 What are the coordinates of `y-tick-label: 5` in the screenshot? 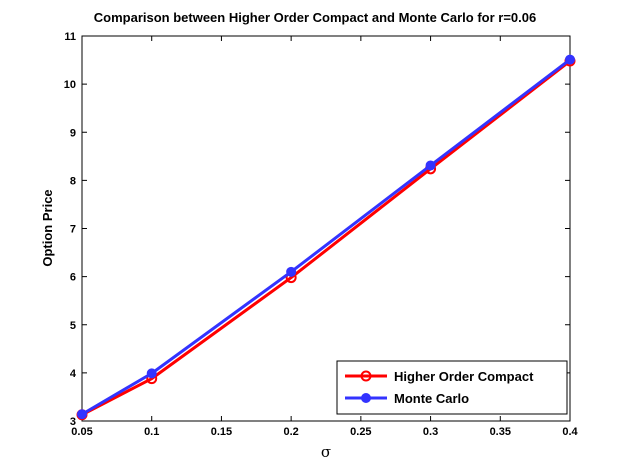 It's located at (73, 326).